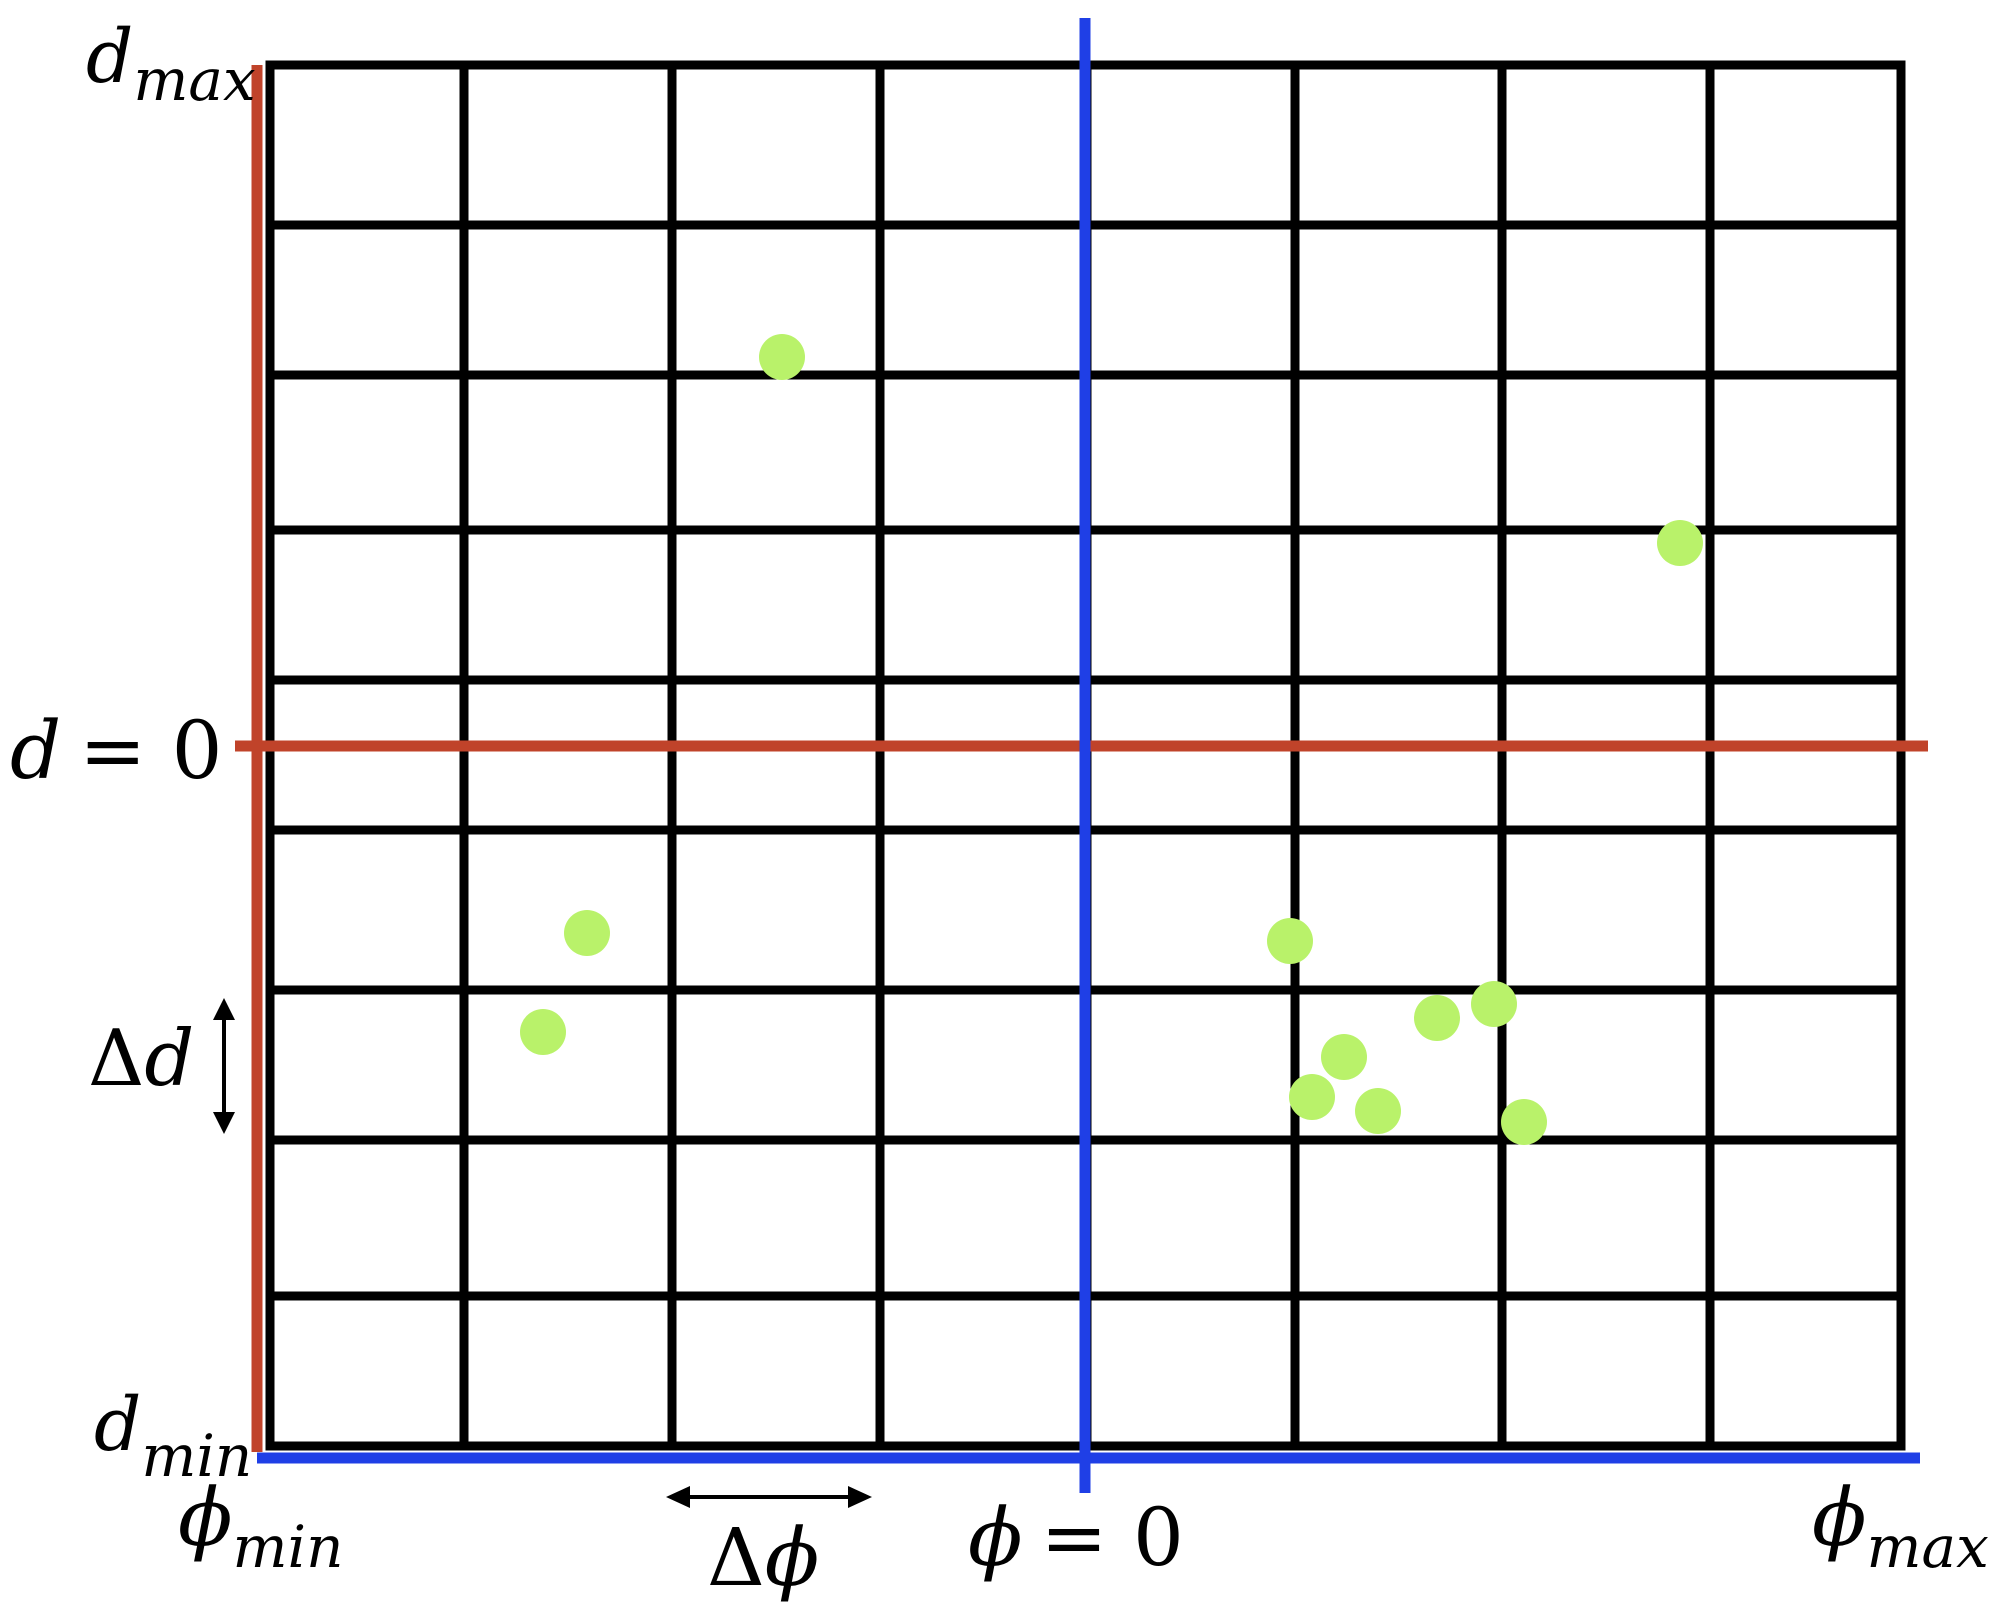 This screenshot has height=1604, width=2002. What do you see at coordinates (860, 1497) in the screenshot?
I see `delta-phi-arrowhead-right` at bounding box center [860, 1497].